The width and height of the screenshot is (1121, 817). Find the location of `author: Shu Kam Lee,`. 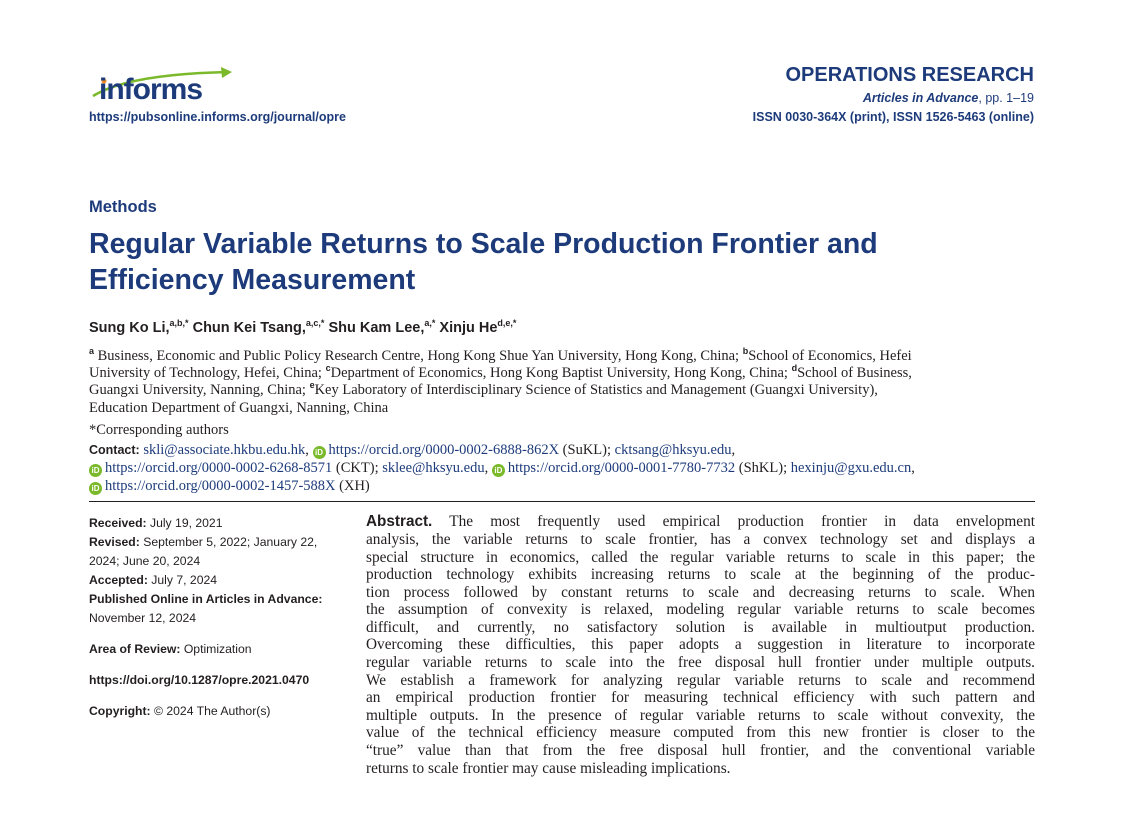

author: Shu Kam Lee, is located at coordinates (376, 328).